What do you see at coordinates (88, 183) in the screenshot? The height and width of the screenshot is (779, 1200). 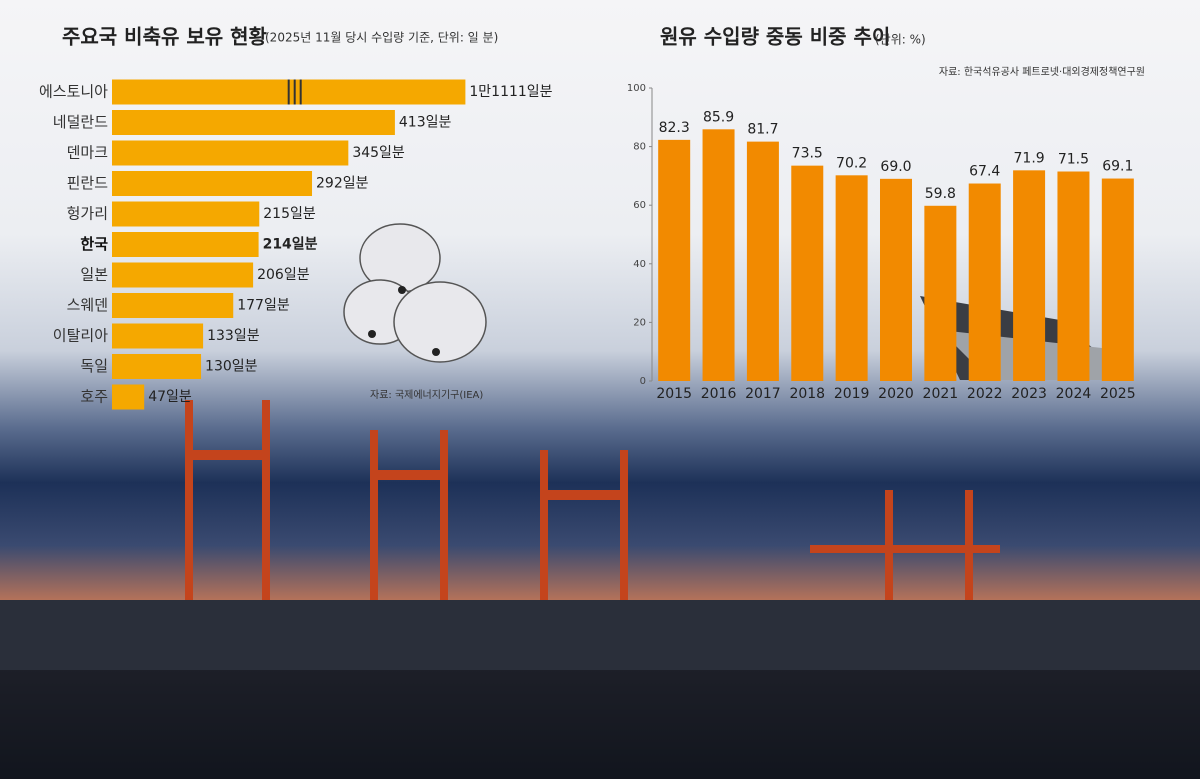 I see `category-label: 핀란드` at bounding box center [88, 183].